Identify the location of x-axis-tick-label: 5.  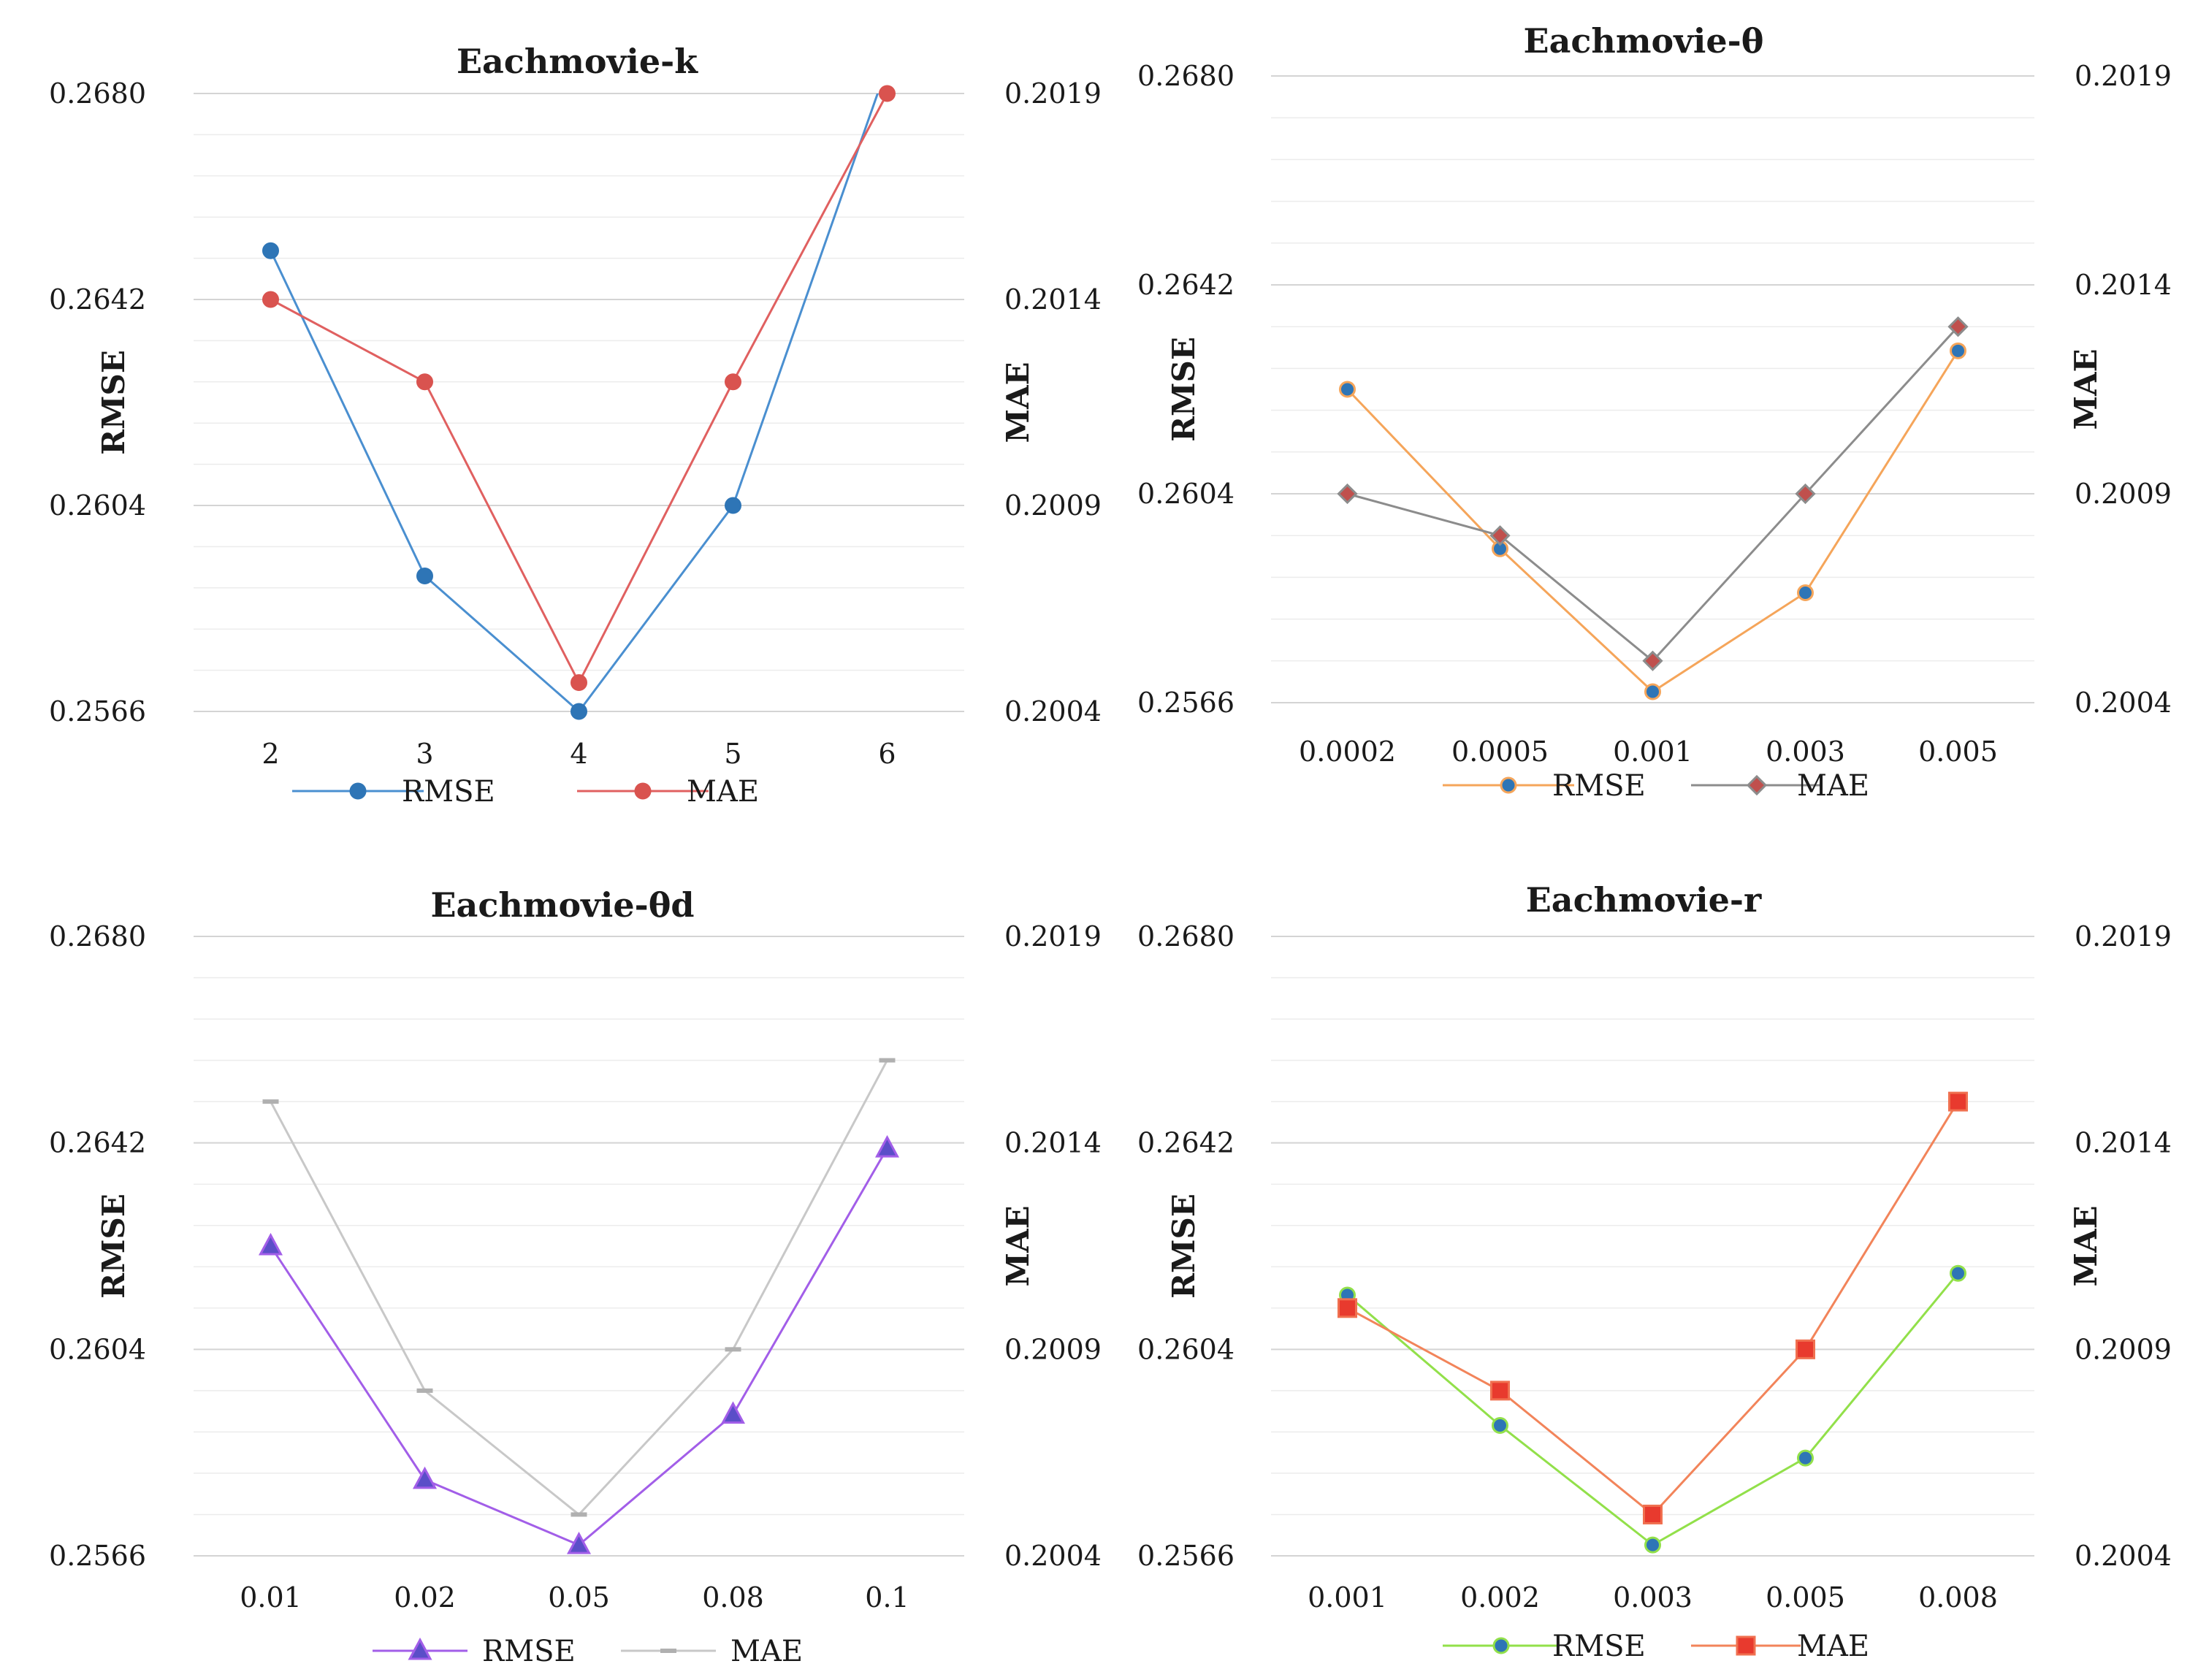
(732, 754).